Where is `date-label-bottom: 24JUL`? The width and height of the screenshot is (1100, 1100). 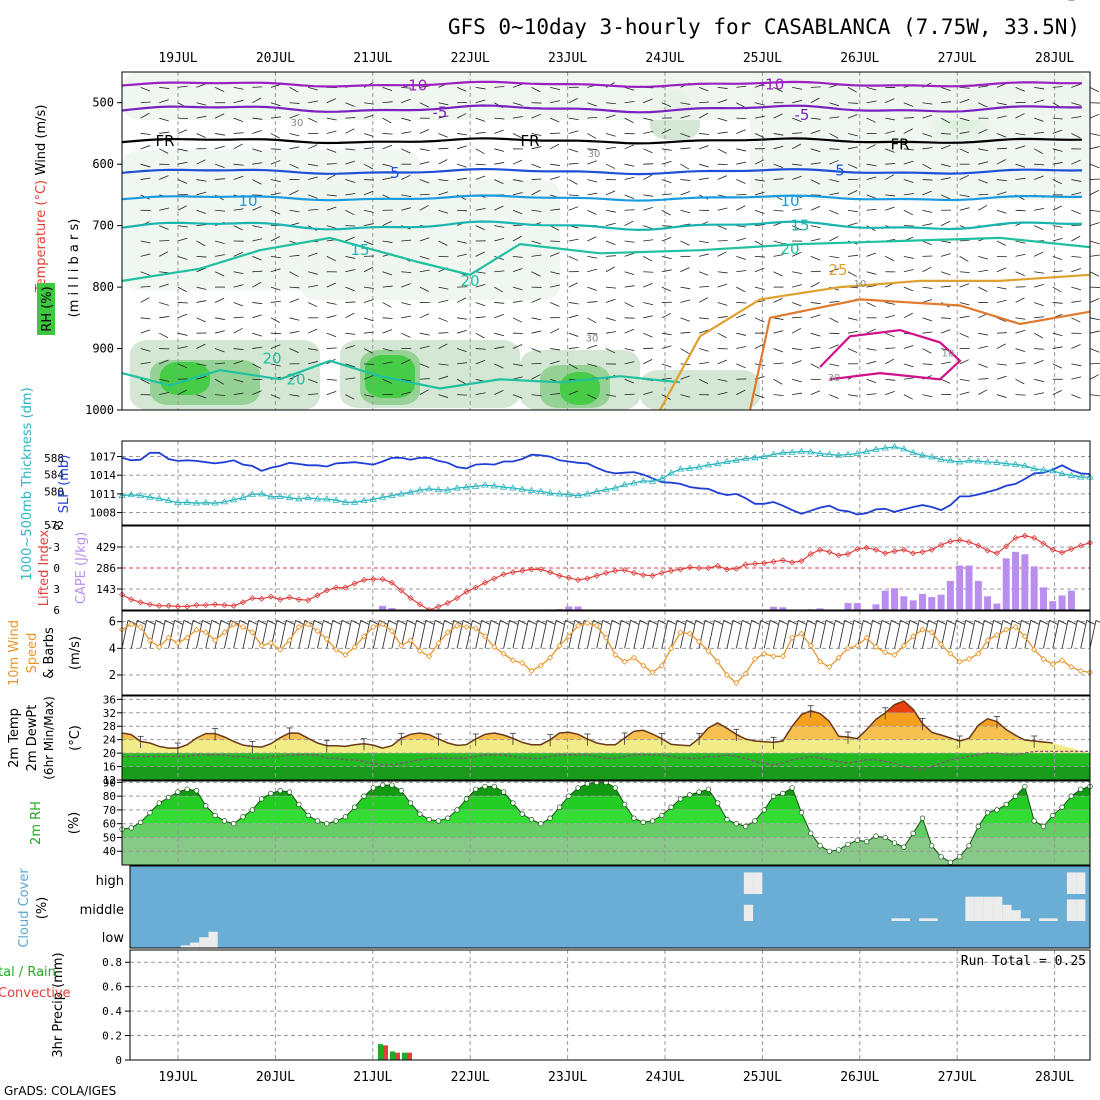 date-label-bottom: 24JUL is located at coordinates (664, 1077).